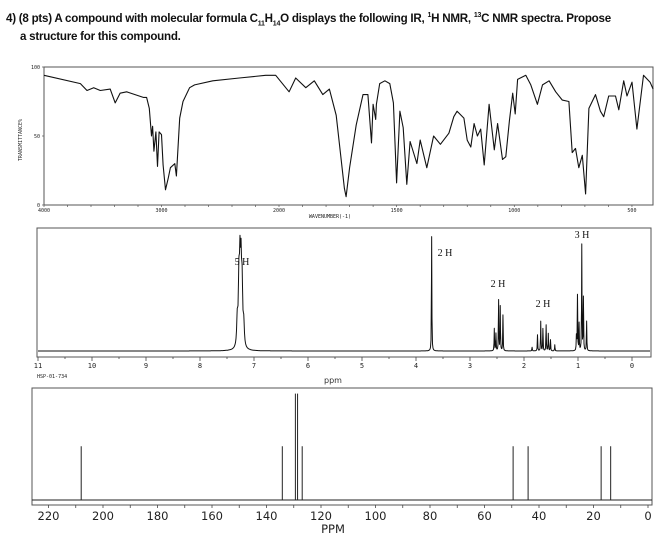 Image resolution: width=665 pixels, height=552 pixels. Describe the element at coordinates (38, 366) in the screenshot. I see `h-nmr-x-tick-label: 11` at that location.